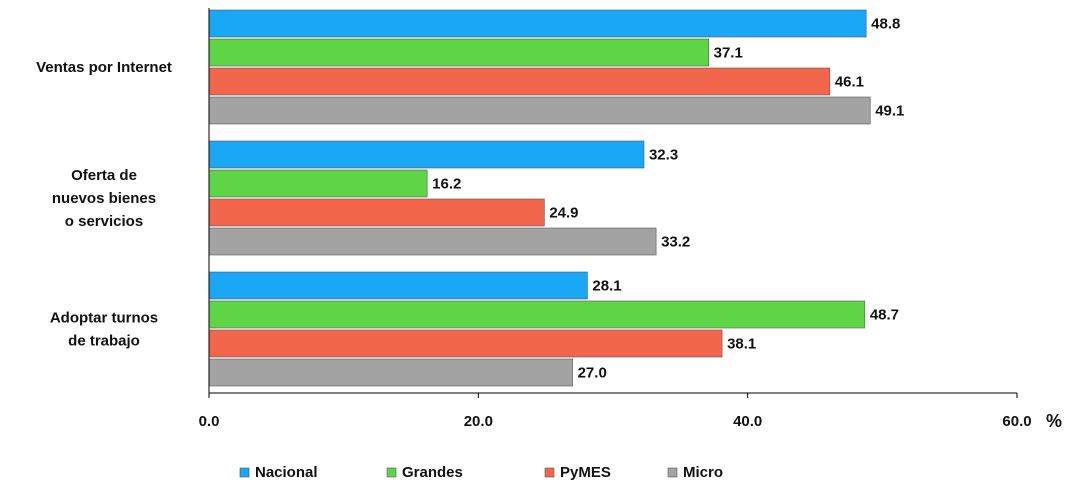 This screenshot has height=485, width=1075. What do you see at coordinates (481, 472) in the screenshot?
I see `legend: Nacional Grandes PyMES Micro` at bounding box center [481, 472].